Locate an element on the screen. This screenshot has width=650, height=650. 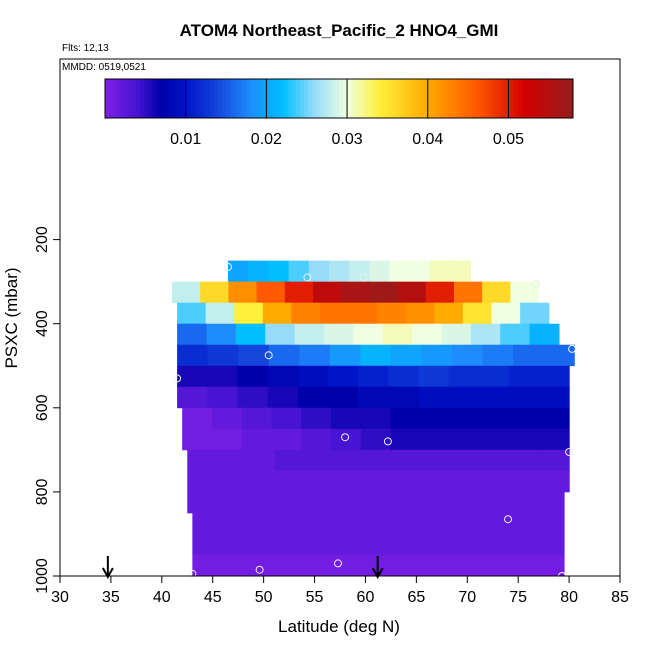
x-tick-label: 60 is located at coordinates (366, 597).